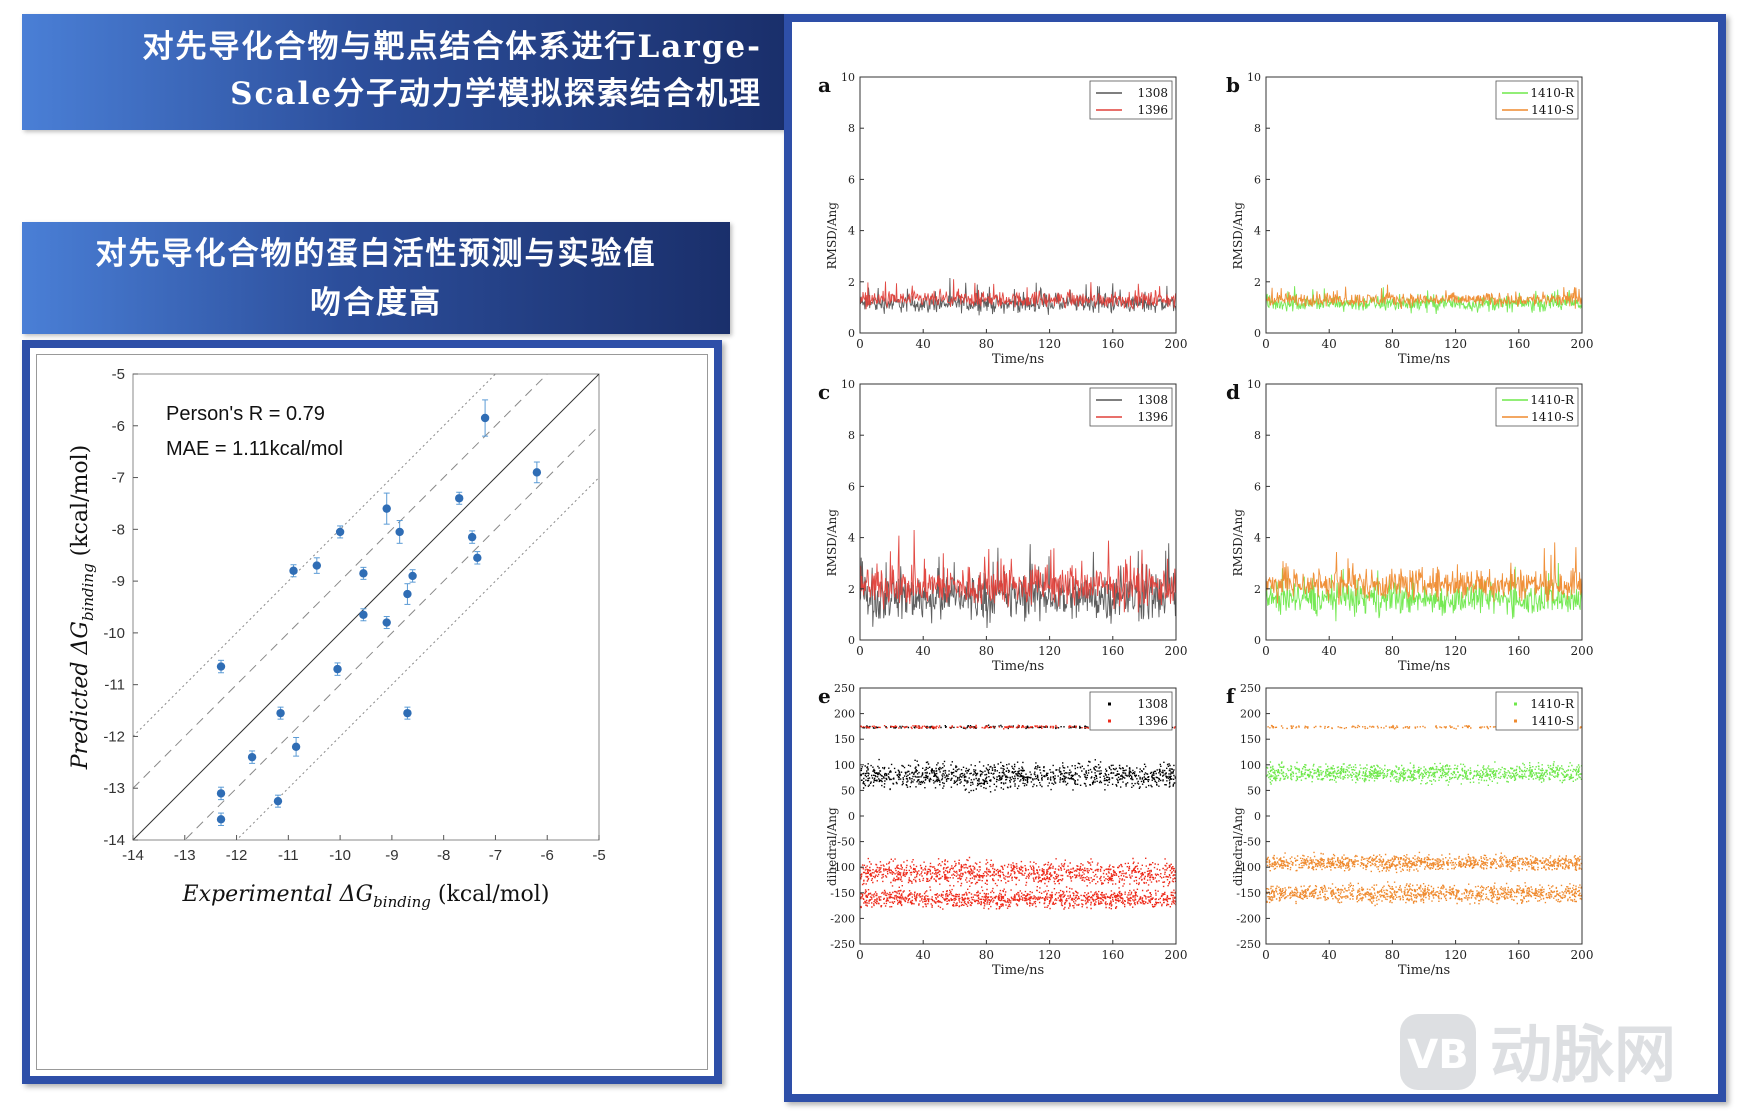 The height and width of the screenshot is (1118, 1760). Describe the element at coordinates (1152, 93) in the screenshot. I see `legend-label-1308: 1308` at that location.